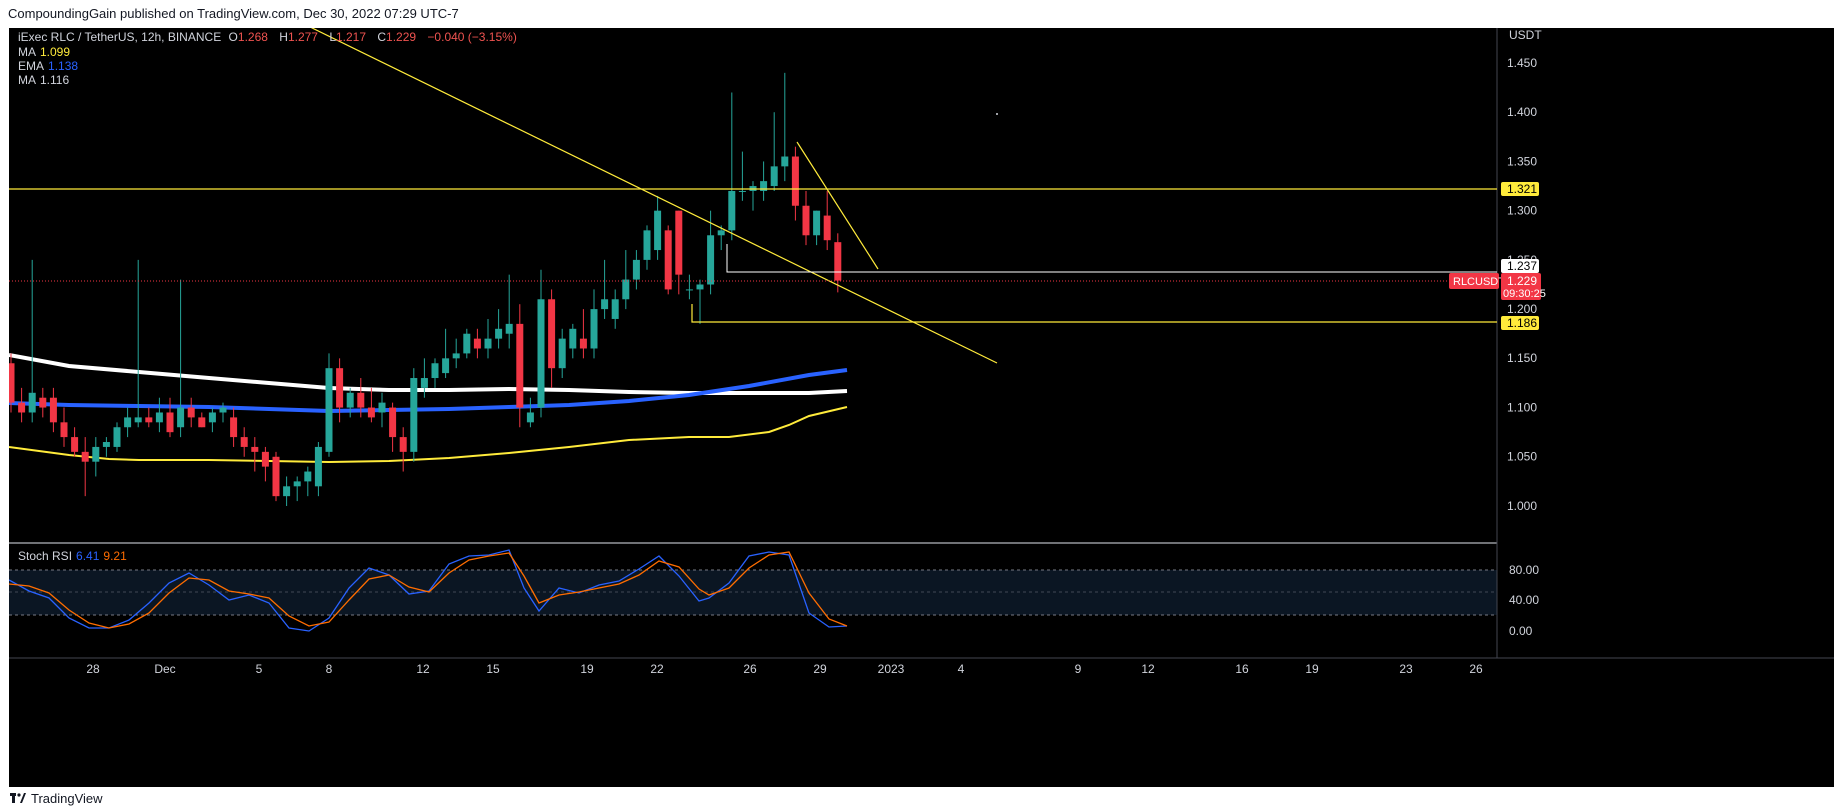 The image size is (1834, 810). What do you see at coordinates (74, 556) in the screenshot?
I see `stoch-rsi-legend: Stoch RSI 6.41 9.21` at bounding box center [74, 556].